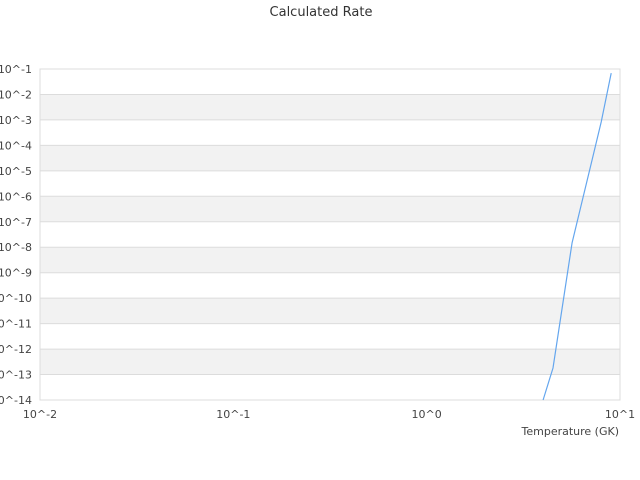 Image resolution: width=640 pixels, height=480 pixels. What do you see at coordinates (16, 400) in the screenshot?
I see `y-tick-label: 10^-14` at bounding box center [16, 400].